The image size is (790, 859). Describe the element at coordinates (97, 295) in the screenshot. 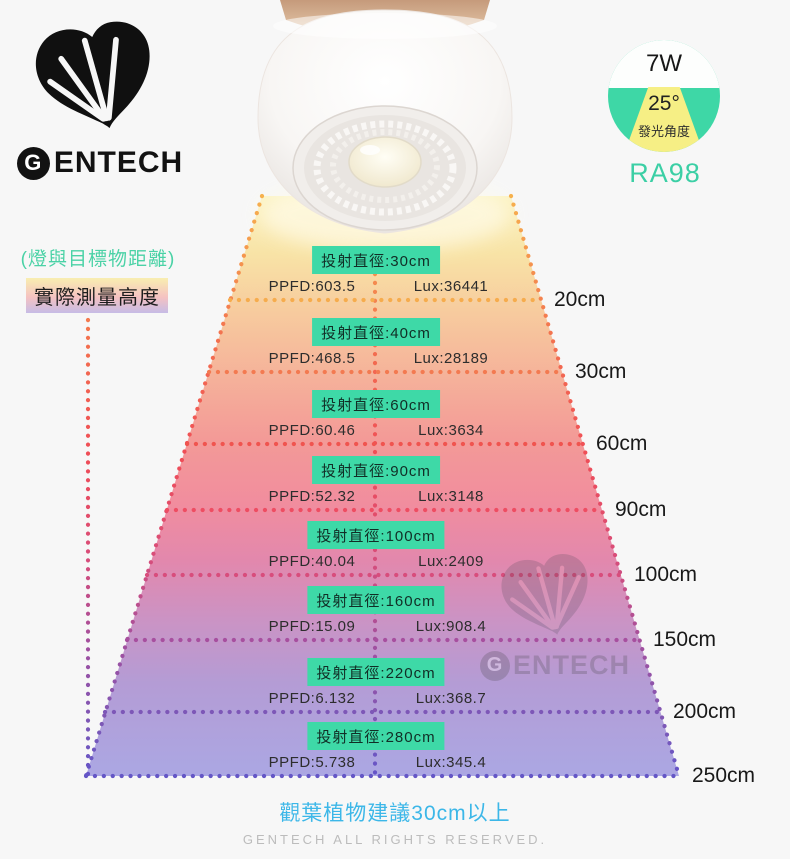

I see `measured-height-label: 實際測量高度` at that location.